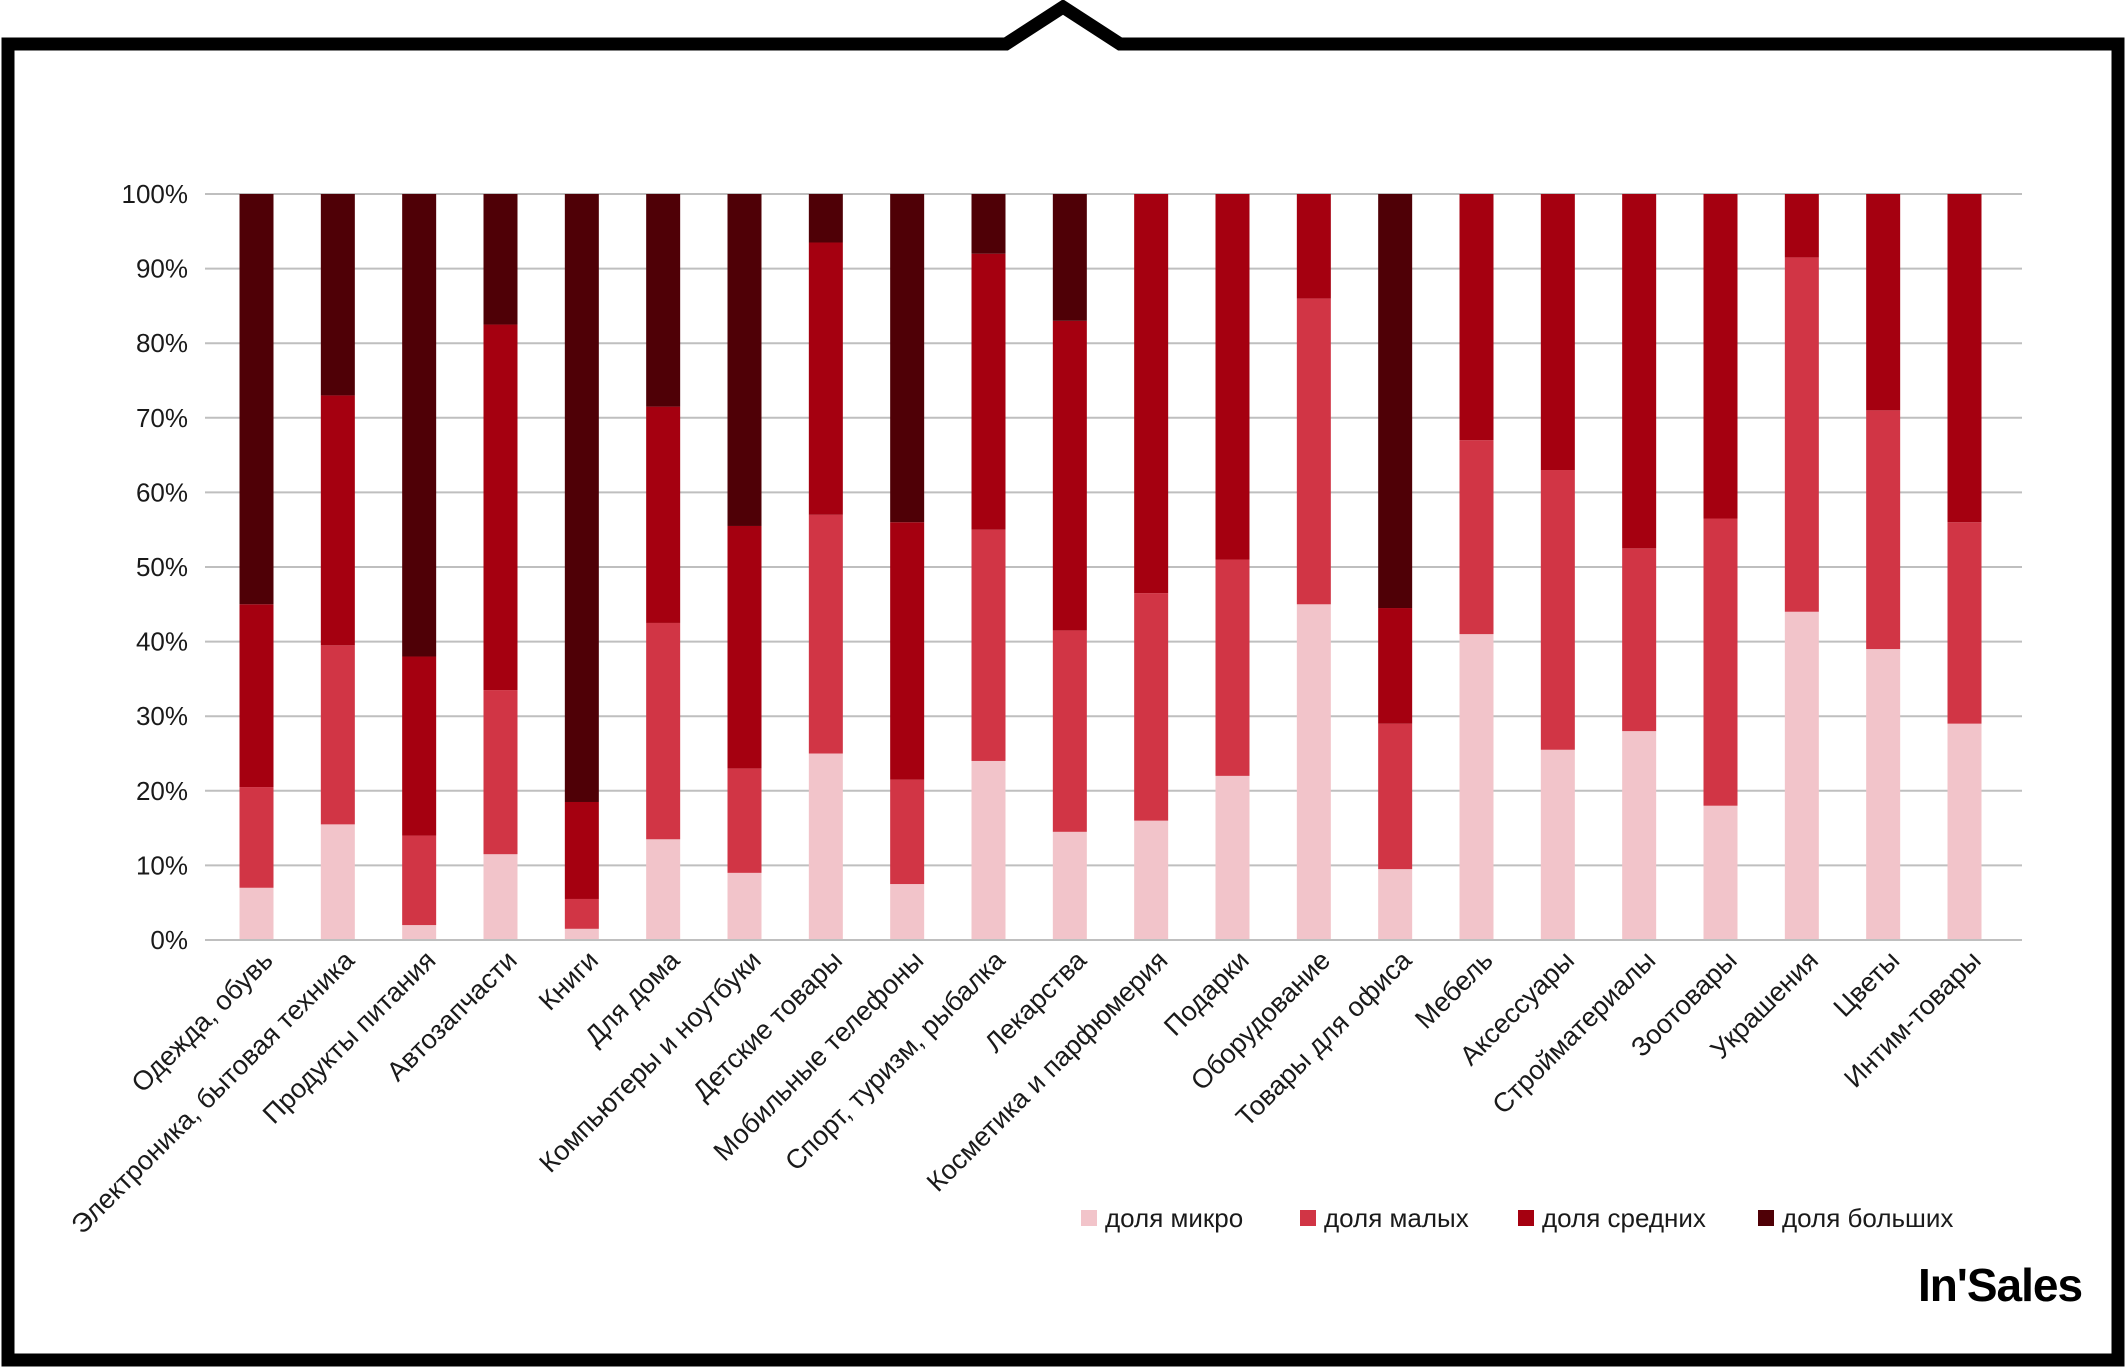 The width and height of the screenshot is (2126, 1368). What do you see at coordinates (1396, 1218) in the screenshot?
I see `legend-label: доля малых` at bounding box center [1396, 1218].